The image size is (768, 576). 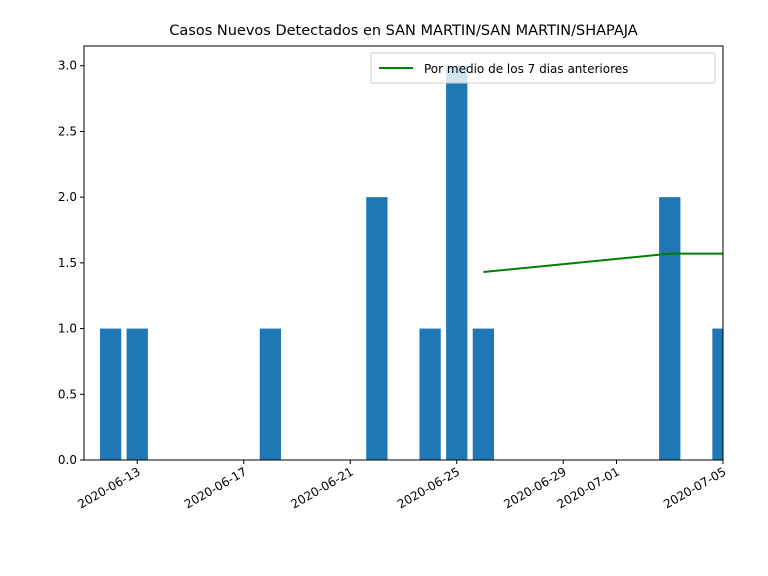 What do you see at coordinates (428, 487) in the screenshot?
I see `x-tick-label: 2020-06-25` at bounding box center [428, 487].